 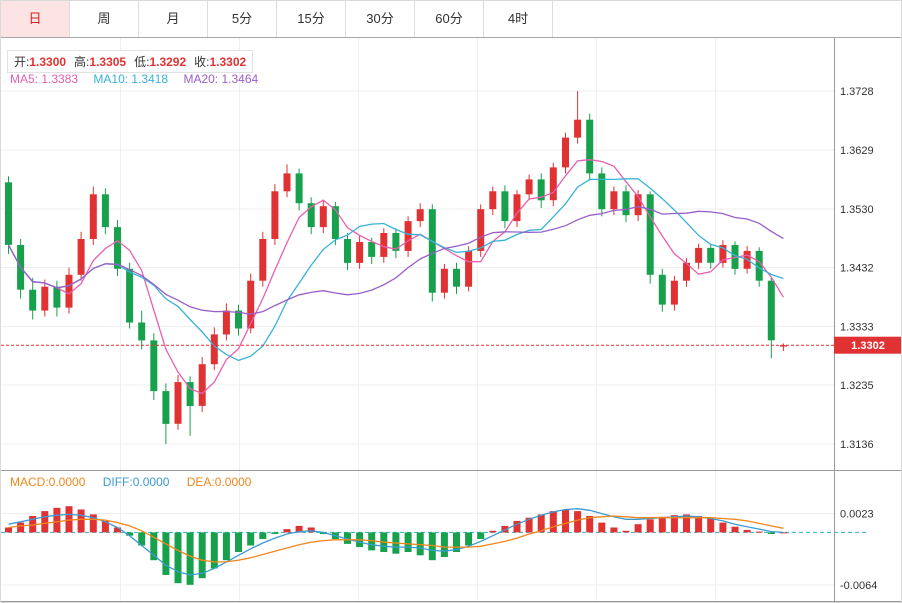 What do you see at coordinates (857, 386) in the screenshot?
I see `price-axis-label: 1.3235` at bounding box center [857, 386].